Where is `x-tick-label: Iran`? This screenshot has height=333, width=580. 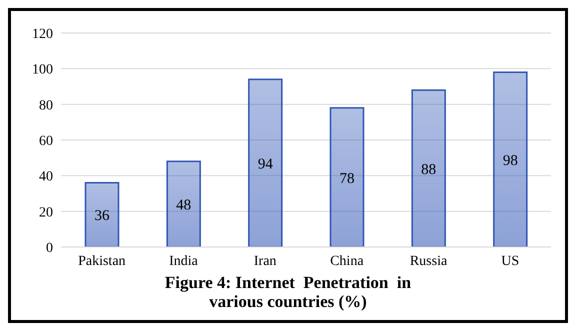 x-tick-label: Iran is located at coordinates (265, 261).